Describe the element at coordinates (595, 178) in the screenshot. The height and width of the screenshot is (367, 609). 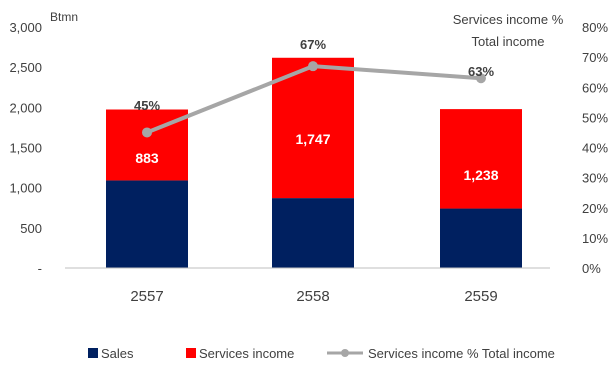
I see `right-axis-tick-3: 30%` at that location.